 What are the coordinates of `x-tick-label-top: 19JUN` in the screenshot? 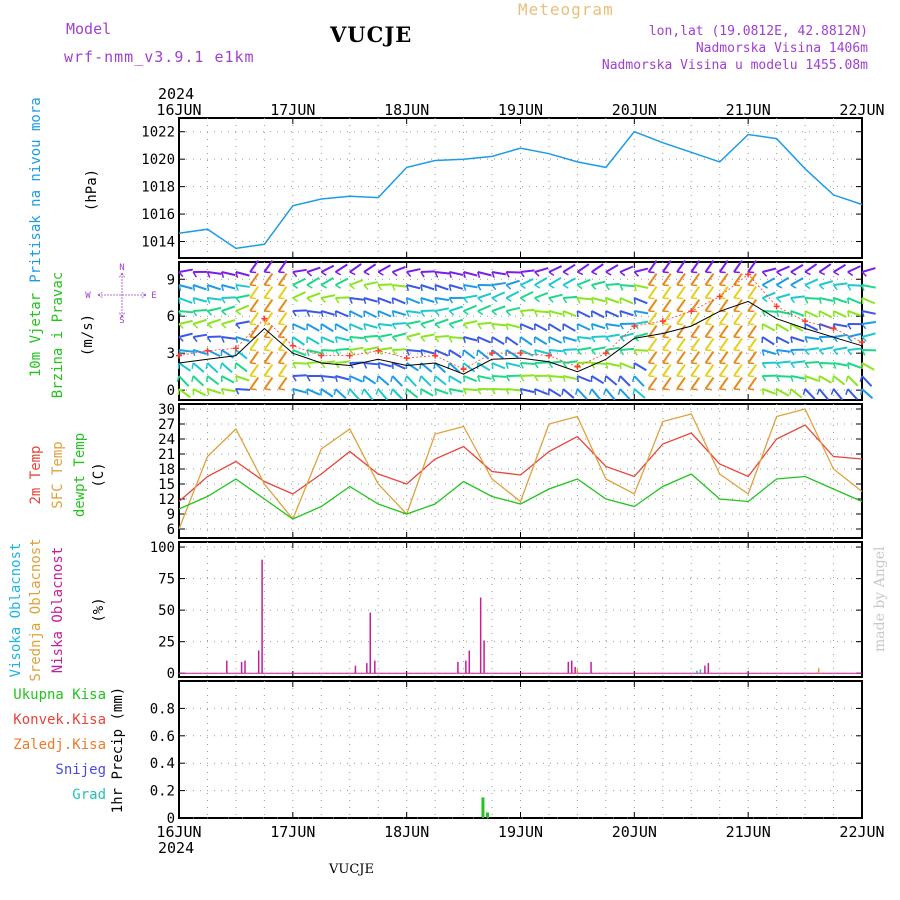 It's located at (520, 110).